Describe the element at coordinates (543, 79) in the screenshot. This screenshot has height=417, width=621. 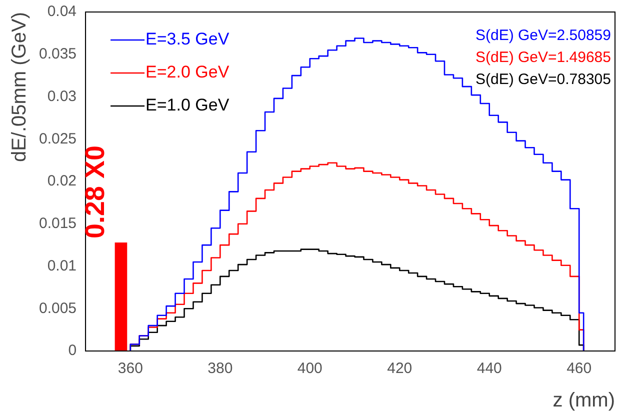
I see `annotation: S(dE) GeV=0.78305` at that location.